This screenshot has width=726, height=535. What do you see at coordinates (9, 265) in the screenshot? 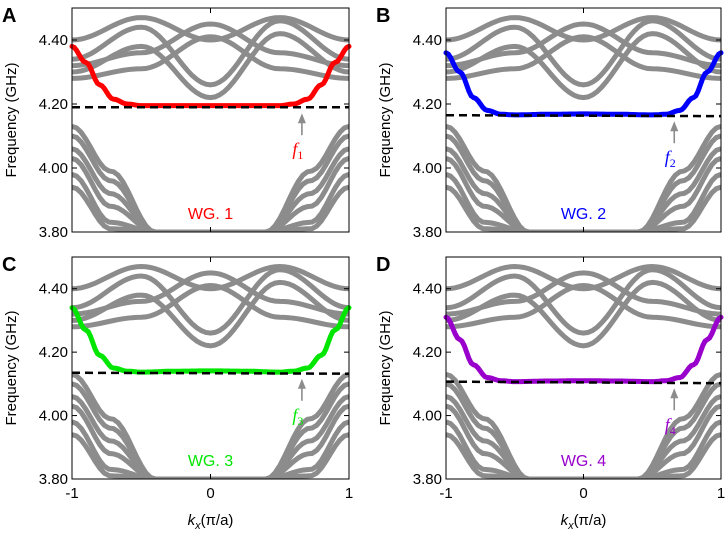
I see `panel-letter: C` at bounding box center [9, 265].